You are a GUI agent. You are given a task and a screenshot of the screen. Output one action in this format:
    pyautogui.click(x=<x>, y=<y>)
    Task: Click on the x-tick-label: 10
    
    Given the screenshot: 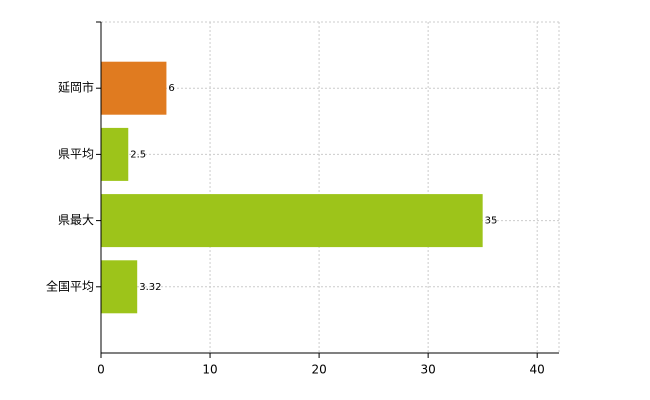 What is the action you would take?
    pyautogui.click(x=209, y=370)
    